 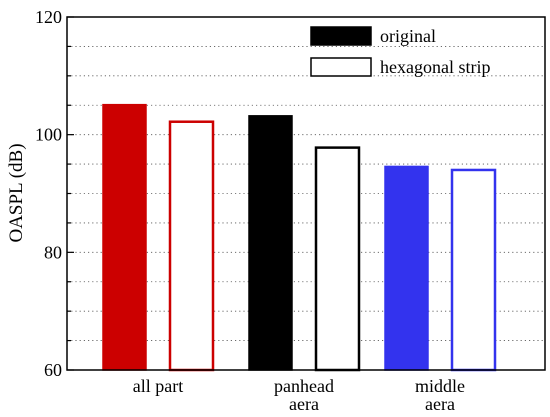 What do you see at coordinates (48, 17) in the screenshot?
I see `y-tick-label: 120` at bounding box center [48, 17].